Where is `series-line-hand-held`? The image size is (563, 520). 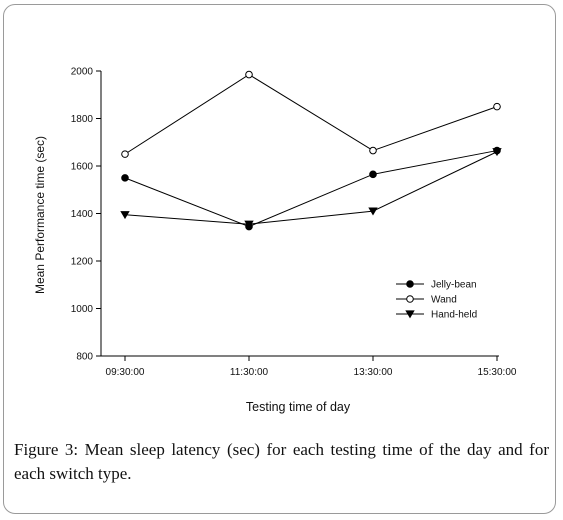 series-line-hand-held is located at coordinates (311, 188).